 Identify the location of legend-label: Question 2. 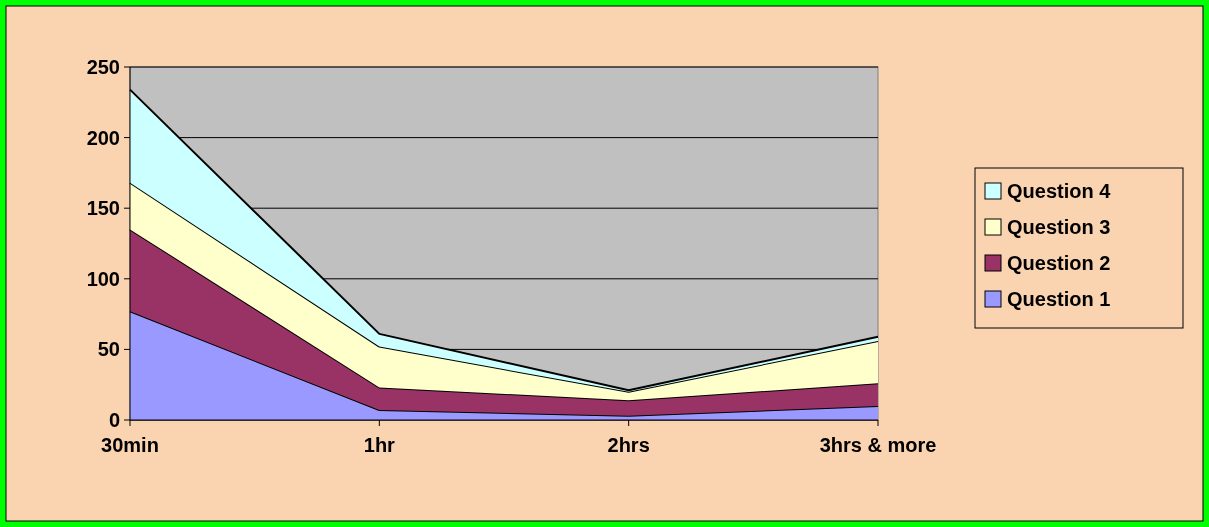
(1059, 263).